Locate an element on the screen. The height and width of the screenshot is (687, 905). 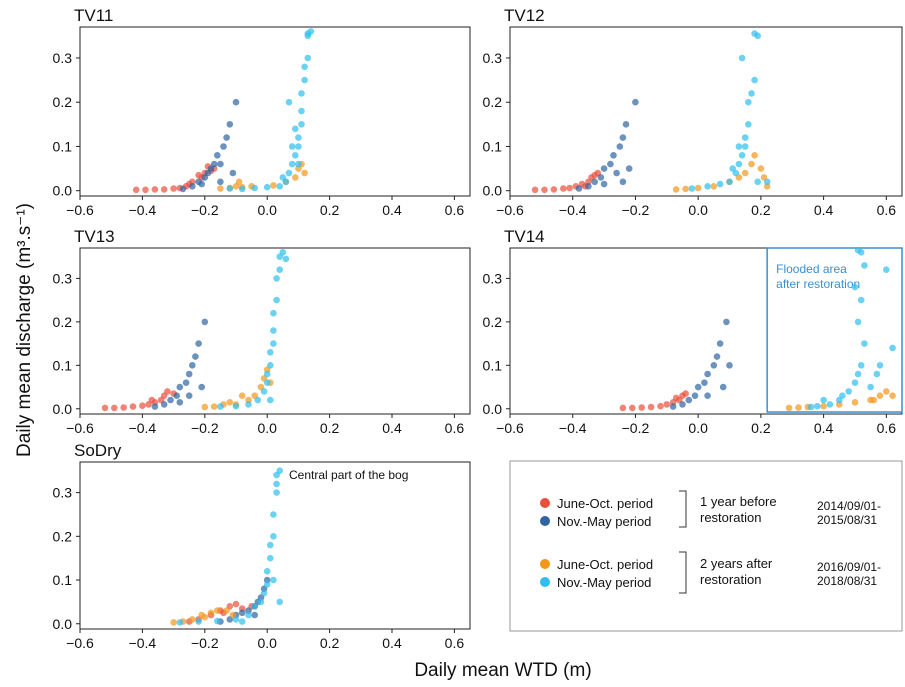
legend-label-june-oct-before: June-Oct. period is located at coordinates (605, 503).